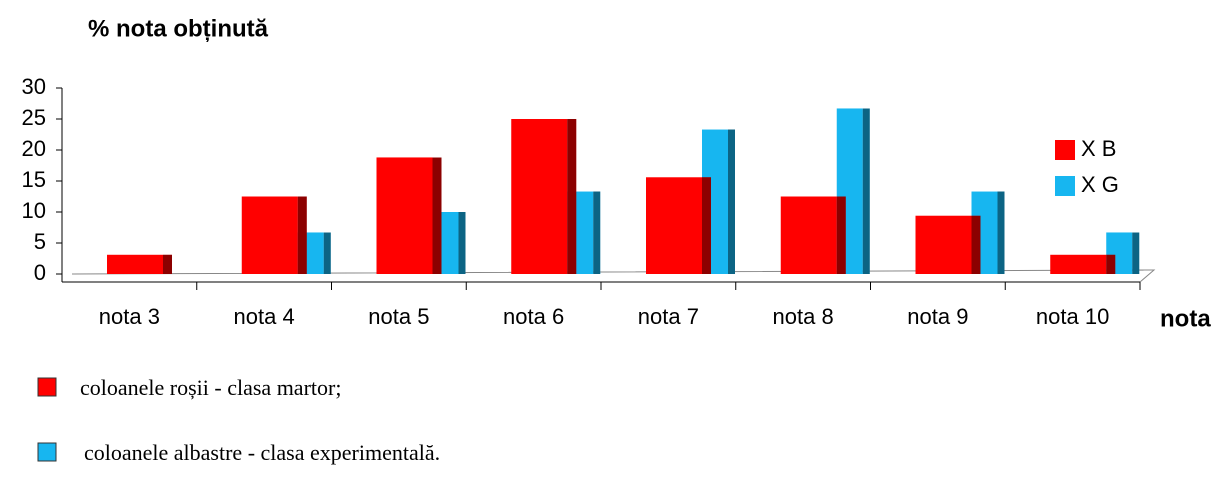  Describe the element at coordinates (1100, 184) in the screenshot. I see `legend-label: X G` at that location.